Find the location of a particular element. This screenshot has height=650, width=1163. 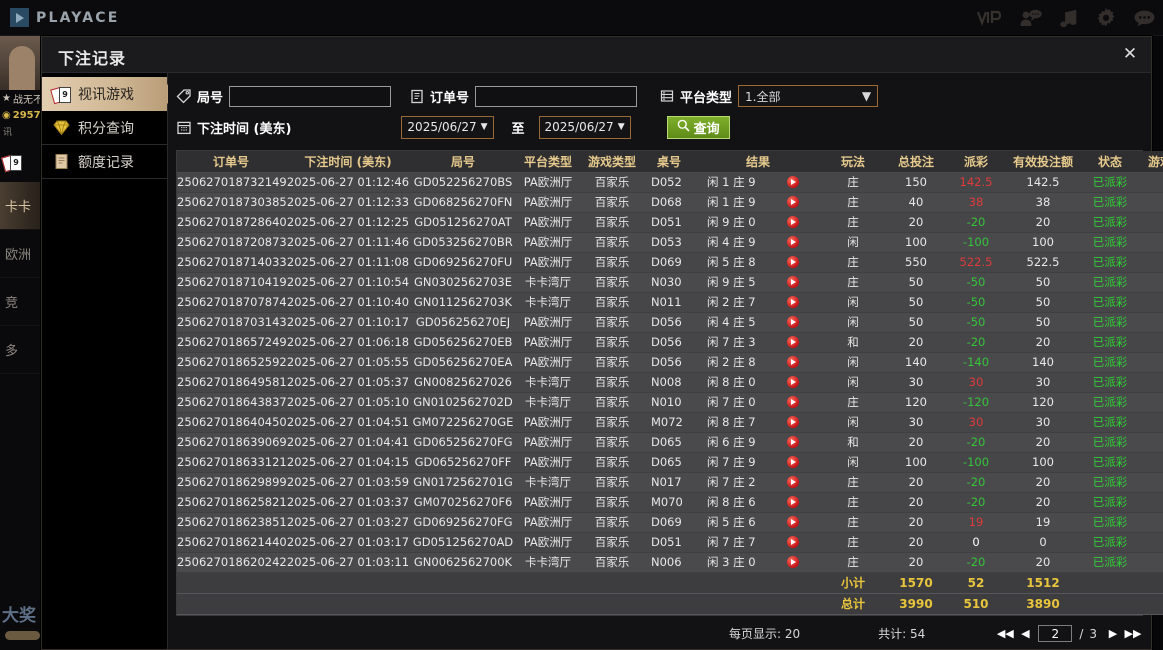

cell-order: 250627018714033 is located at coordinates (232, 262).